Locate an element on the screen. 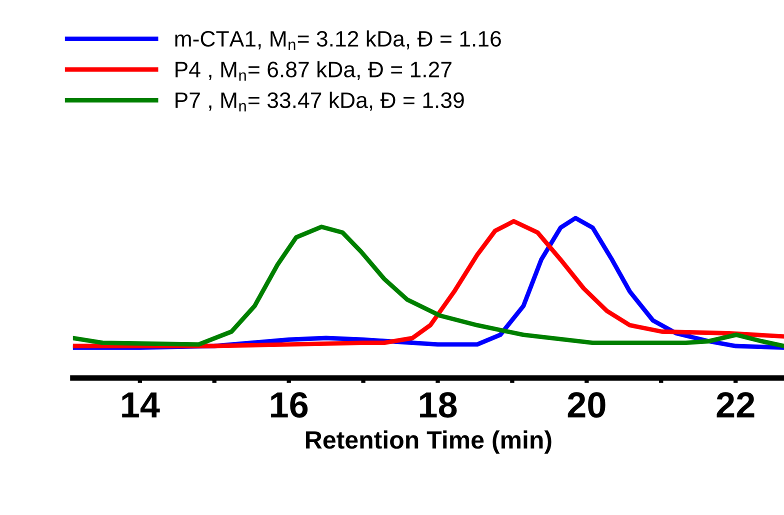 The image size is (784, 515). legend-label: P4 , M$_{n}$= 6.87 kDa, Đ = 1.27 is located at coordinates (314, 71).